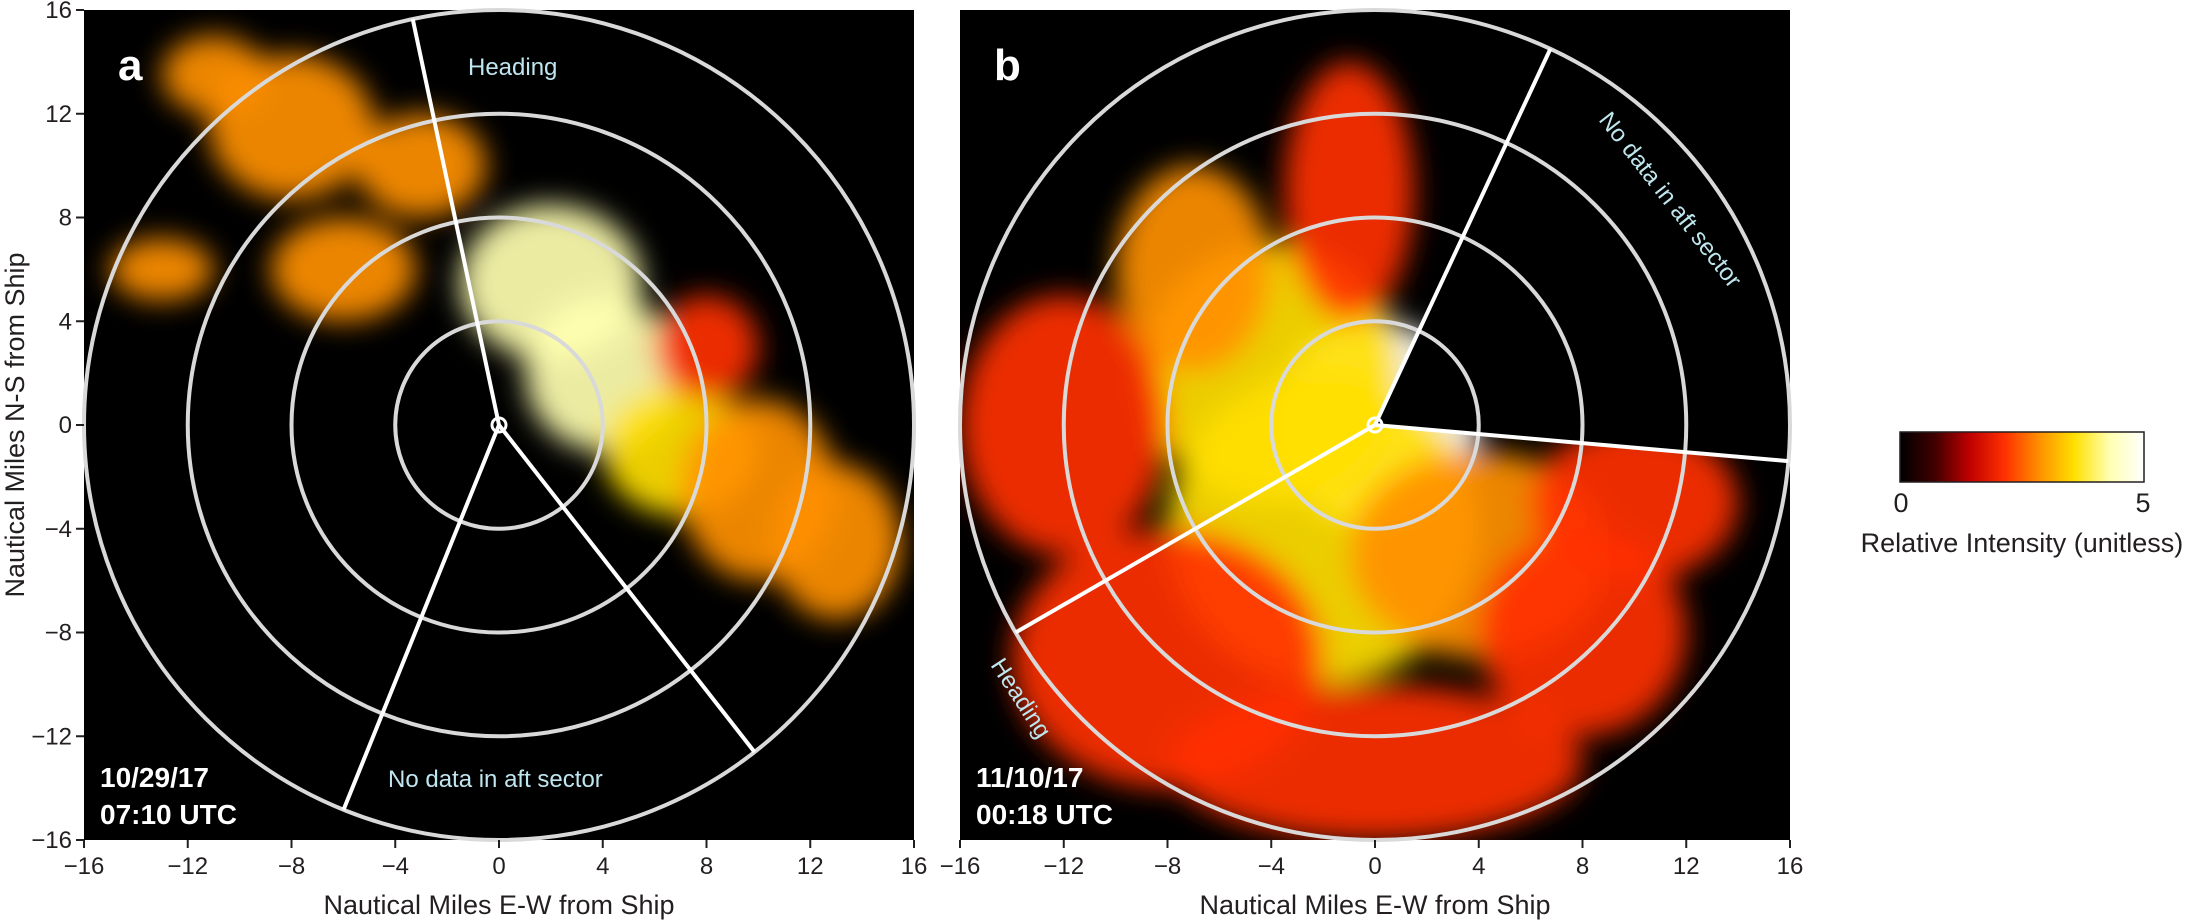 The height and width of the screenshot is (922, 2211). Describe the element at coordinates (2022, 457) in the screenshot. I see `colorbar-gradient` at that location.